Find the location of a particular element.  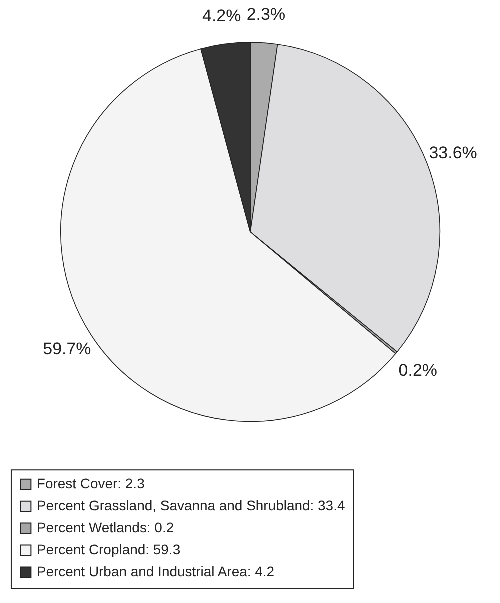

legend-label: Percent Urban and Industrial Area: 4.2 is located at coordinates (155, 571).